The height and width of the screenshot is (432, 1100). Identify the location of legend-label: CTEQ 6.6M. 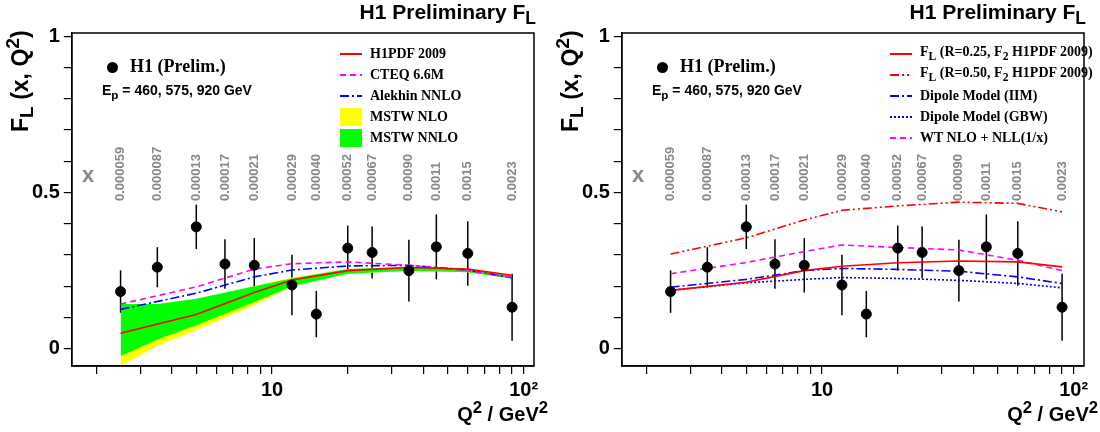
(407, 74).